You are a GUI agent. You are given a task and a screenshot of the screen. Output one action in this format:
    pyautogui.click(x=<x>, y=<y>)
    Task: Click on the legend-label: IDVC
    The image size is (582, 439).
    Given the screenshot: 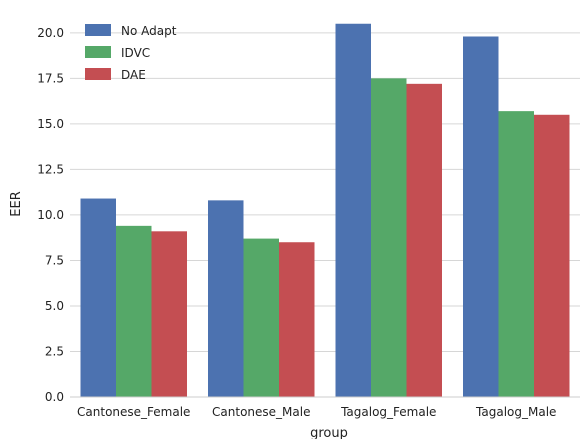 What is the action you would take?
    pyautogui.click(x=135, y=53)
    